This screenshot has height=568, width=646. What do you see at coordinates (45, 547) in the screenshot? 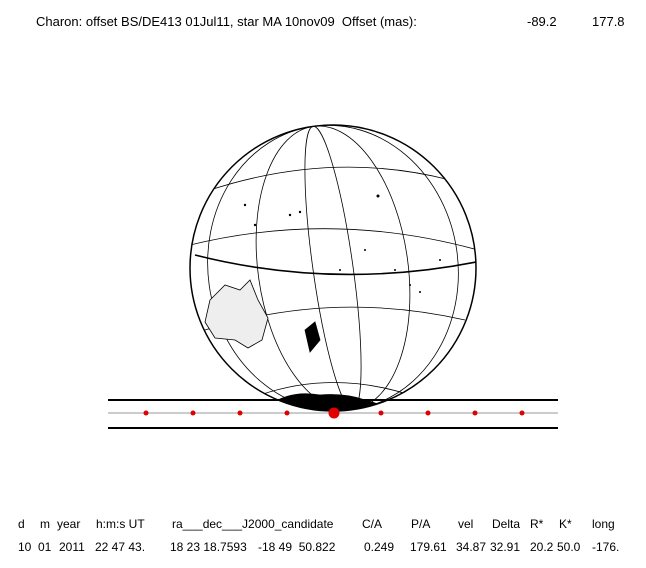
I see `table-cell: 01` at bounding box center [45, 547].